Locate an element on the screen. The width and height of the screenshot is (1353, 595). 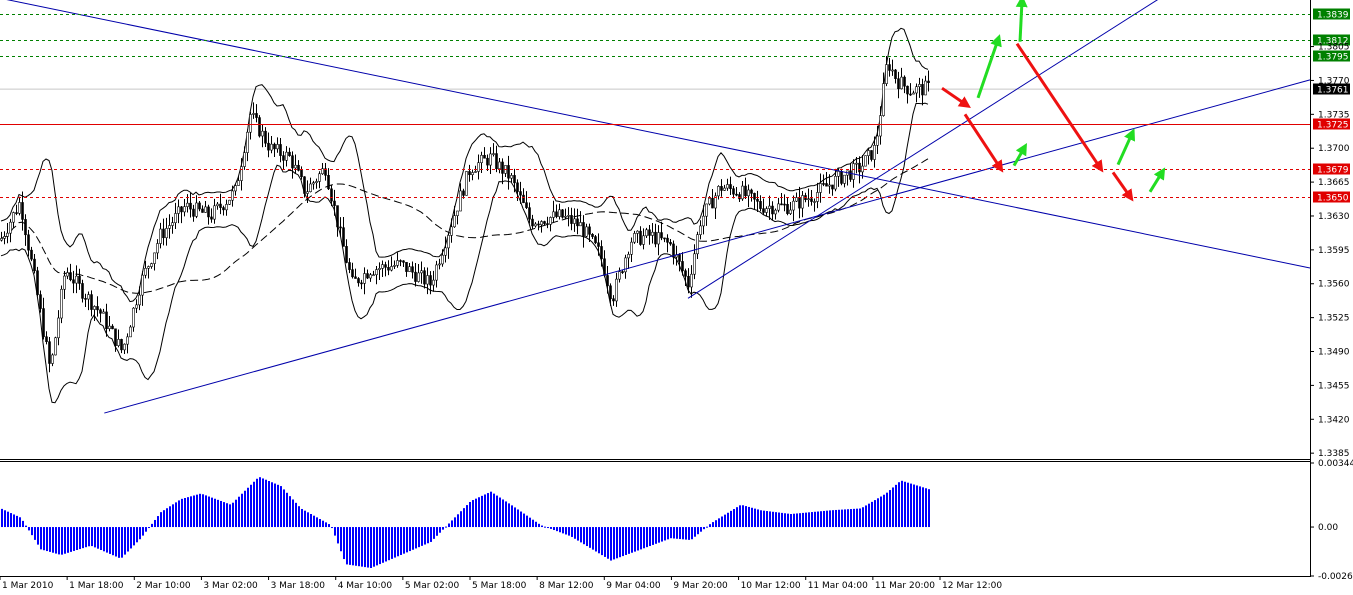
time-tick-label: 2 Mar 10:00 is located at coordinates (163, 586).